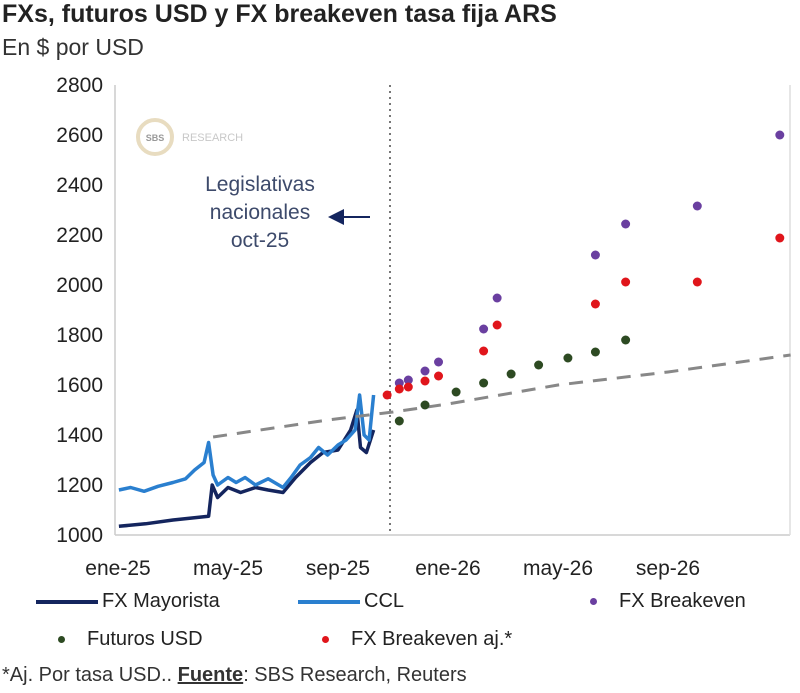 The image size is (800, 693). I want to click on watermark-text: RESEARCH, so click(212, 138).